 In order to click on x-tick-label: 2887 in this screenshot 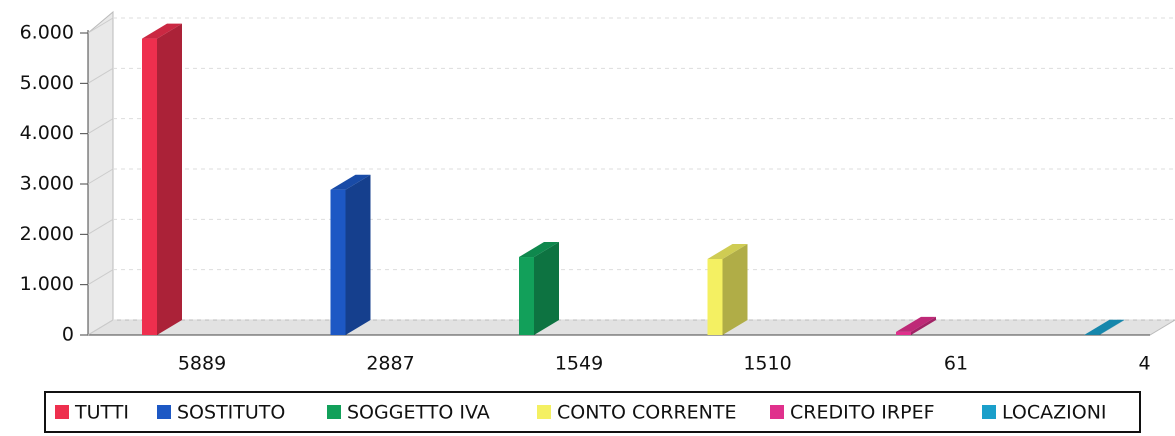, I will do `click(390, 364)`.